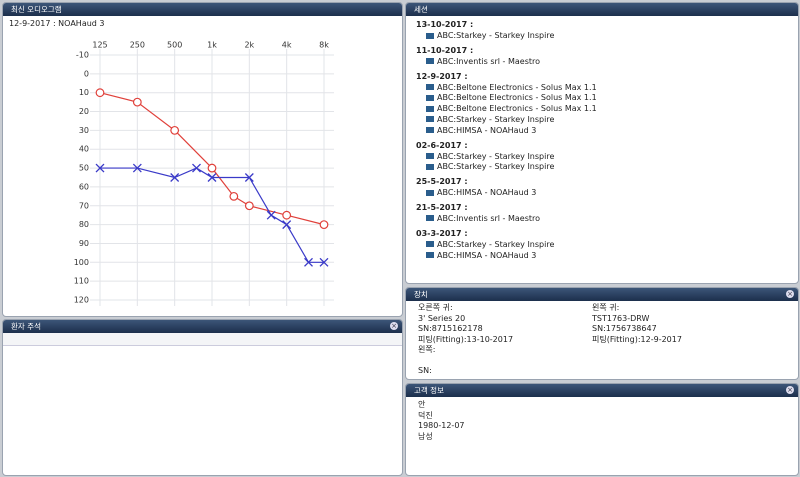 Image resolution: width=800 pixels, height=477 pixels. What do you see at coordinates (249, 45) in the screenshot?
I see `x-tick-label: 2k` at bounding box center [249, 45].